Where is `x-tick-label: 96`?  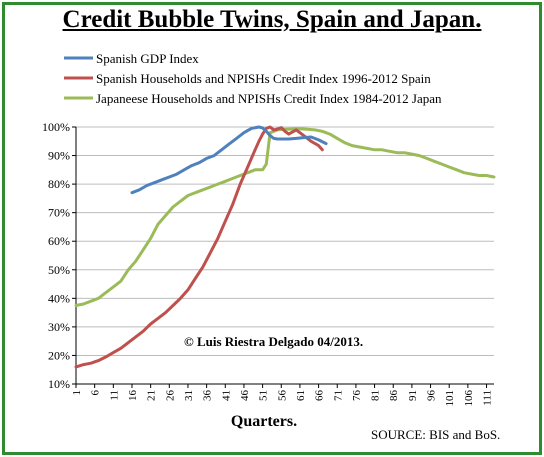
x-tick-label: 96 is located at coordinates (432, 396).